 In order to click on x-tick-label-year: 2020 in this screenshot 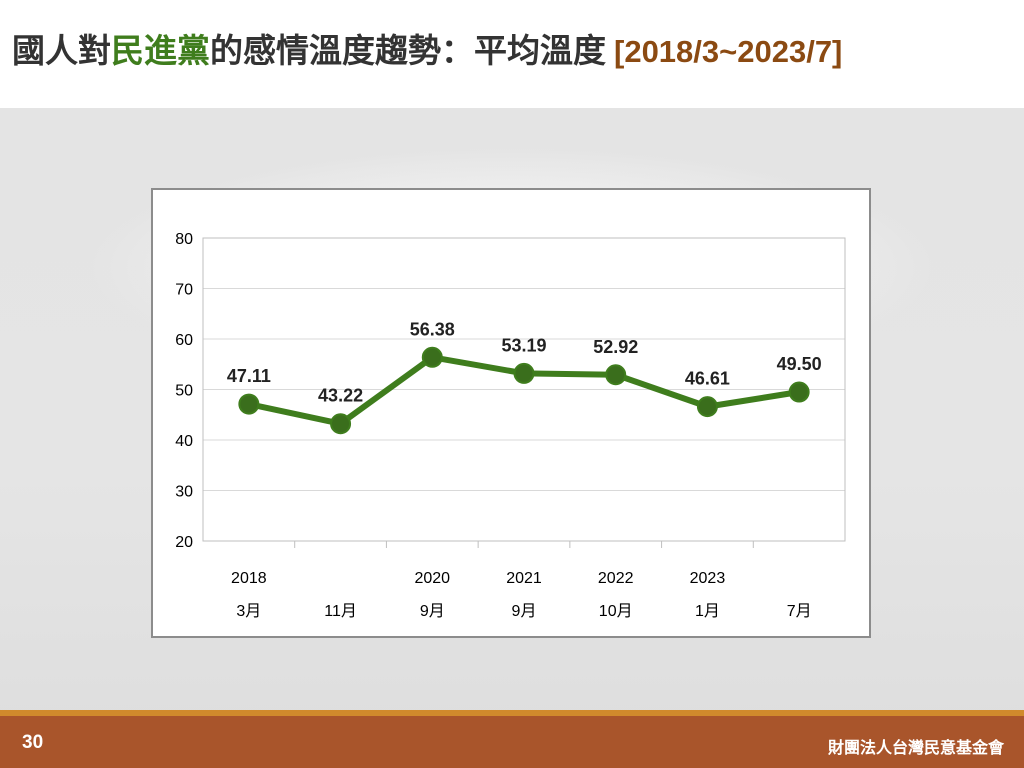, I will do `click(432, 578)`.